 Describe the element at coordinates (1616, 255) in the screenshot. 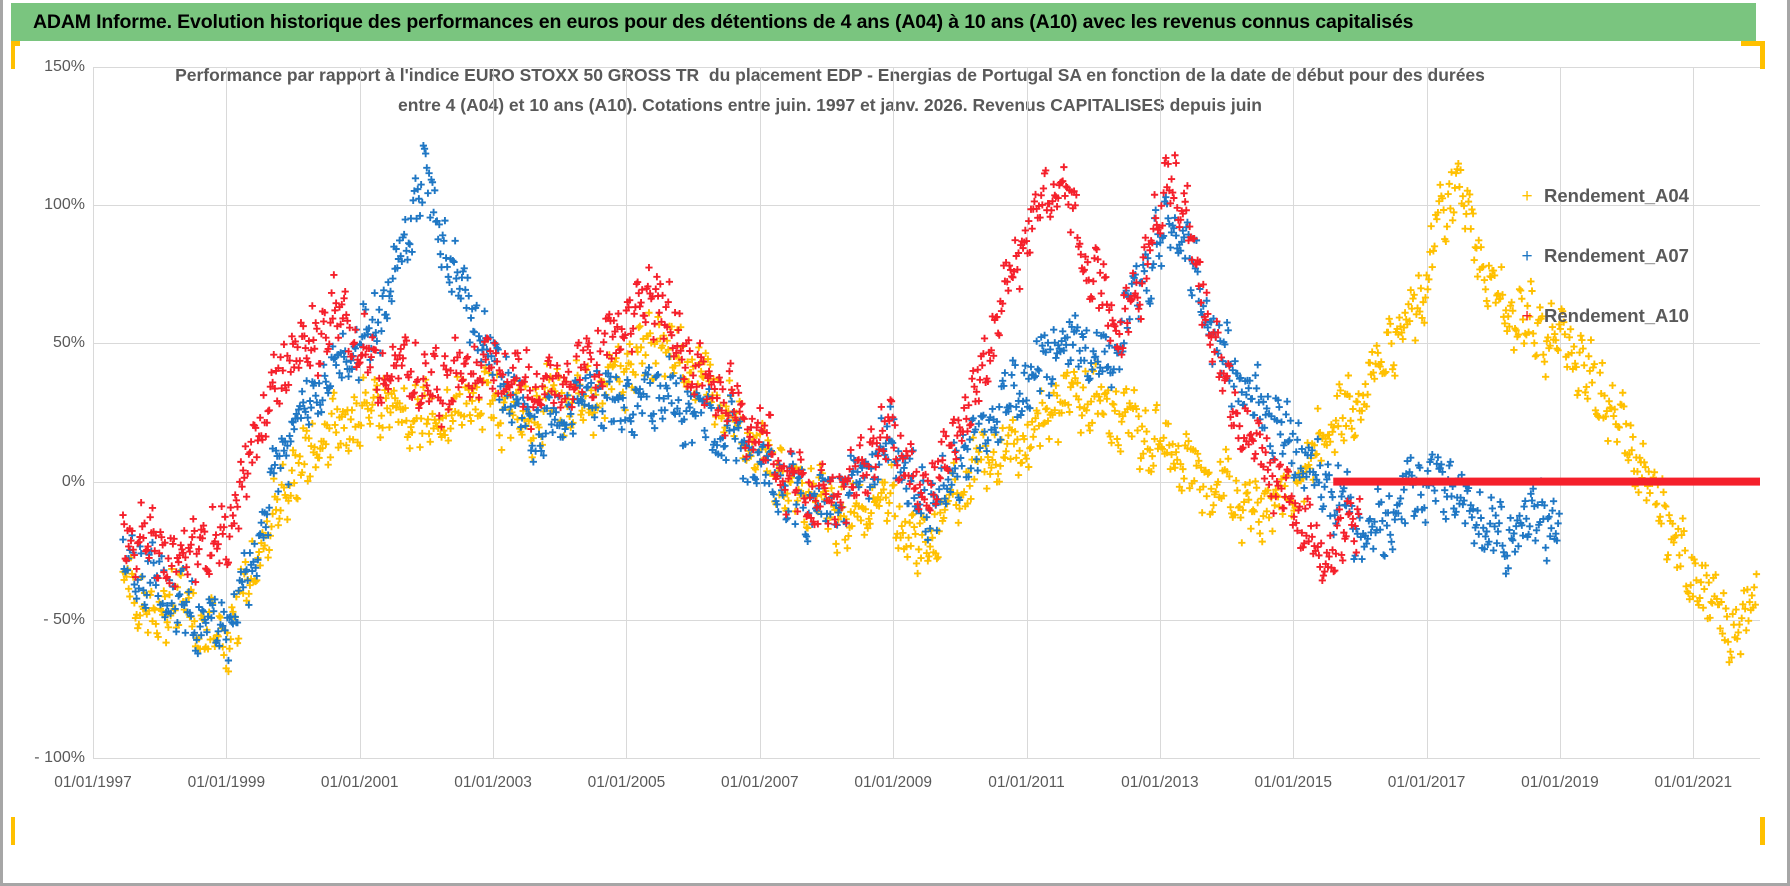

I see `legend-item-label: Rendement_A07` at that location.